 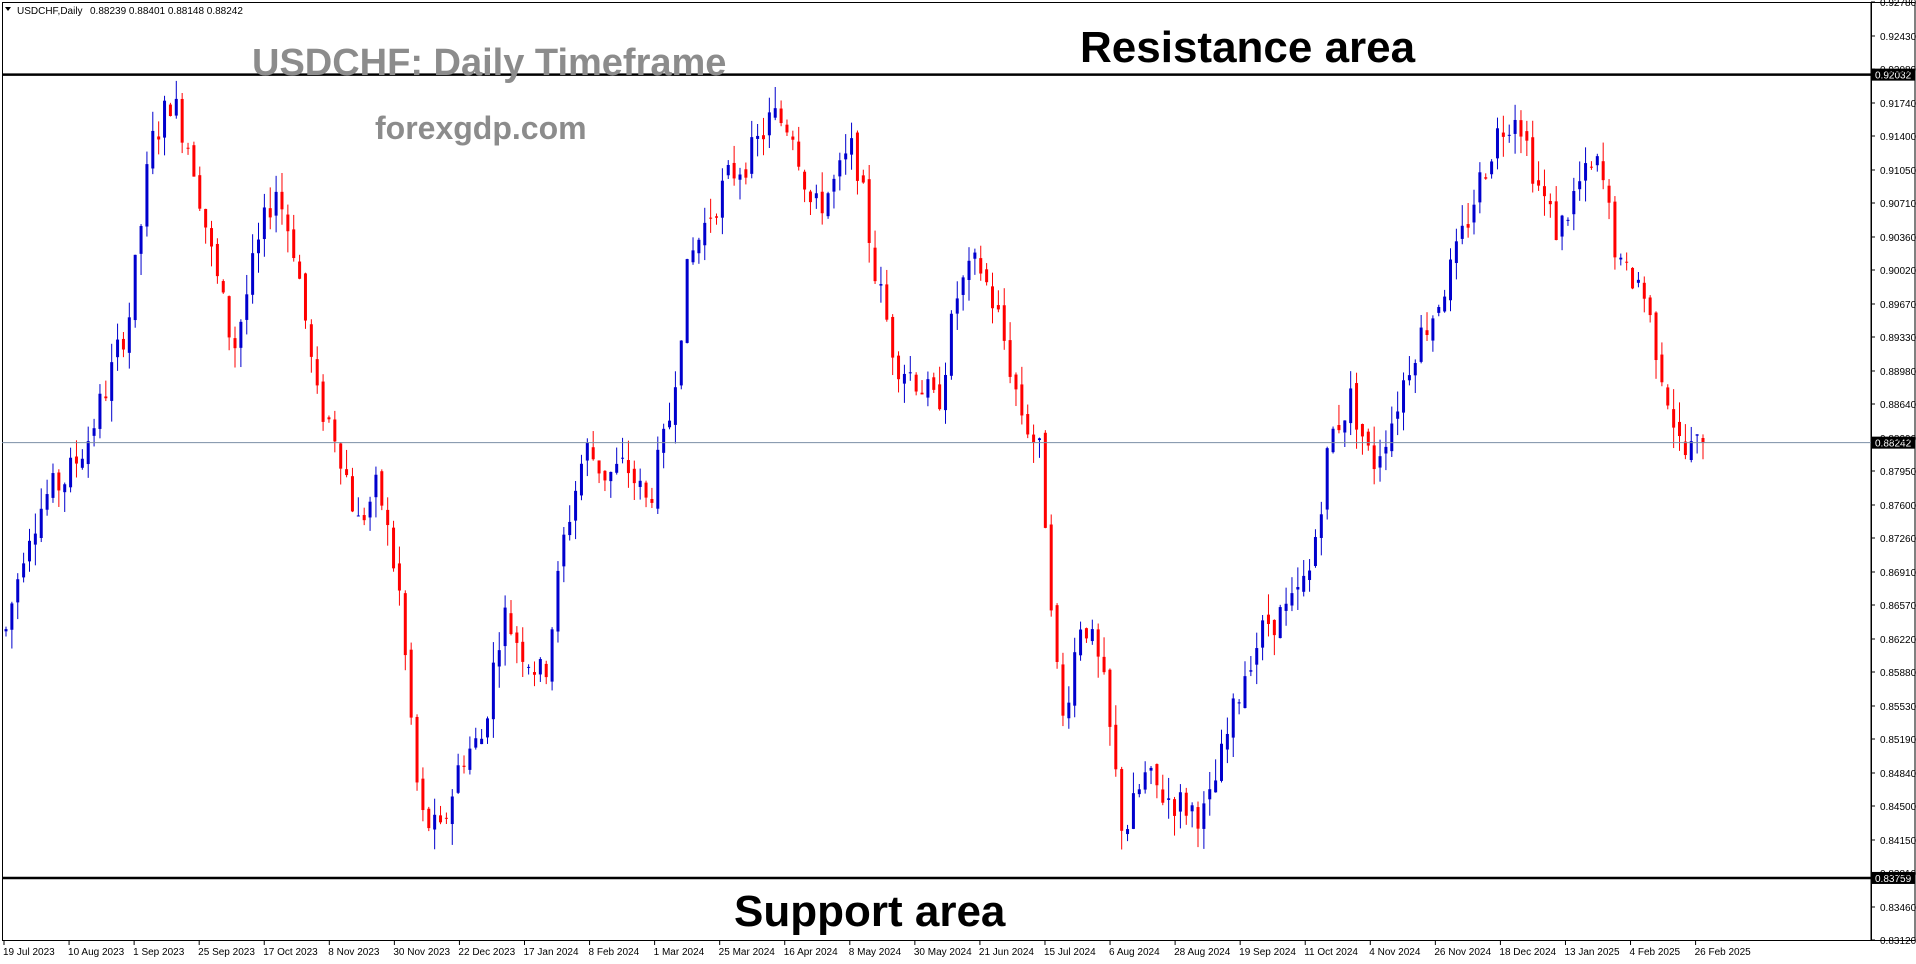 What do you see at coordinates (29, 952) in the screenshot?
I see `x-tick-label: 19 Jul 2023` at bounding box center [29, 952].